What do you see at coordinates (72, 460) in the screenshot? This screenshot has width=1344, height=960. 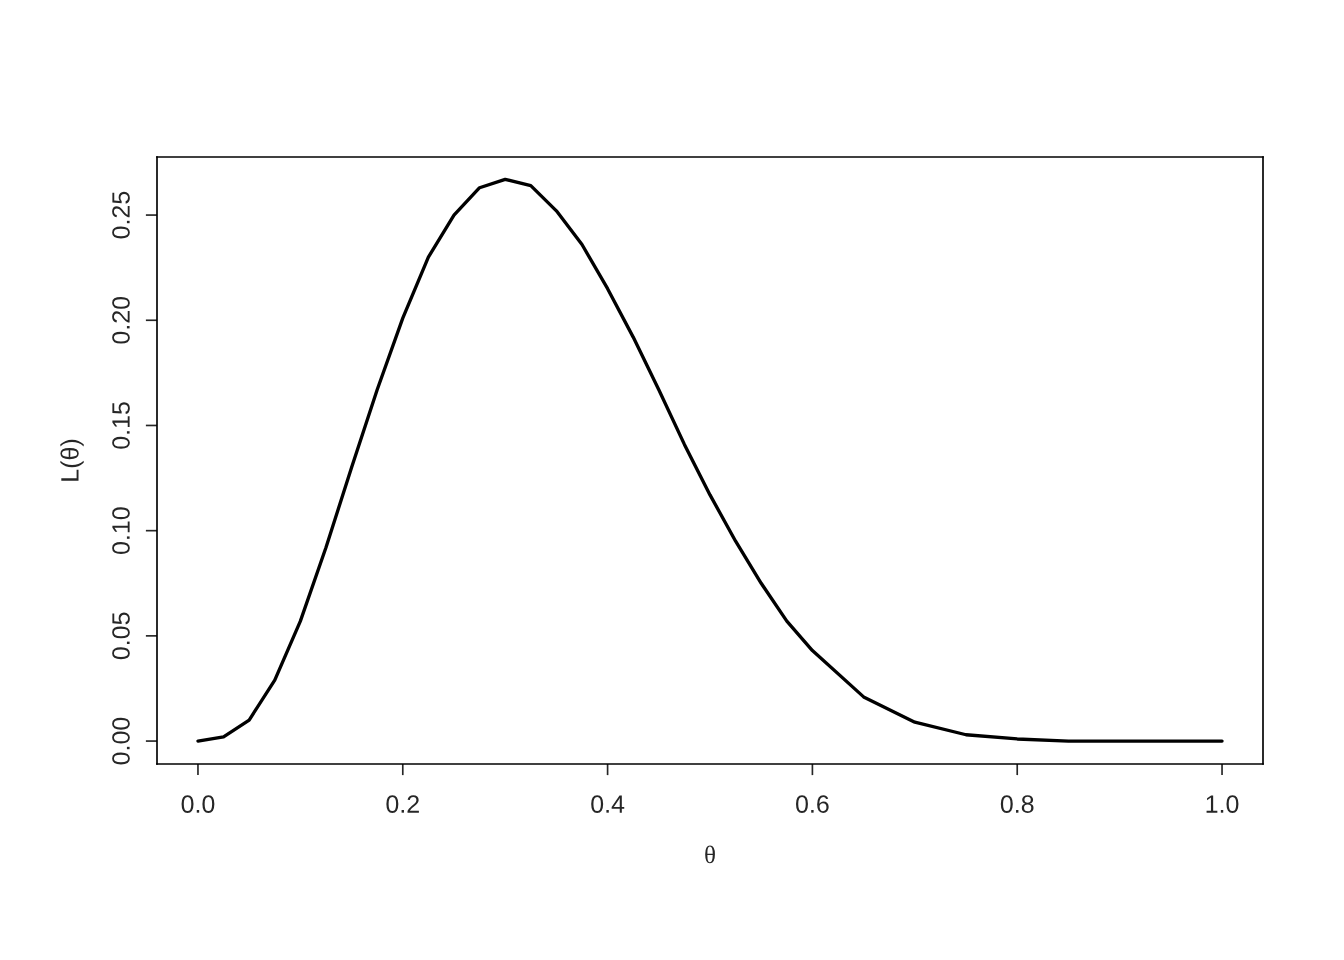 I see `y-axis-title: L(θ)` at bounding box center [72, 460].